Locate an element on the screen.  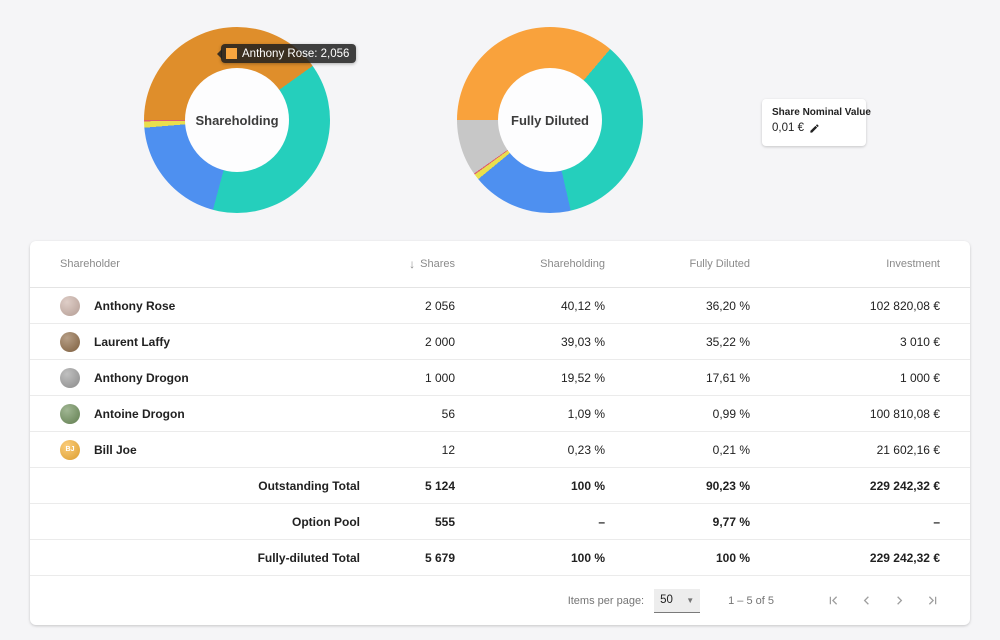
investment-value: 102 820,08 € is located at coordinates (904, 305).